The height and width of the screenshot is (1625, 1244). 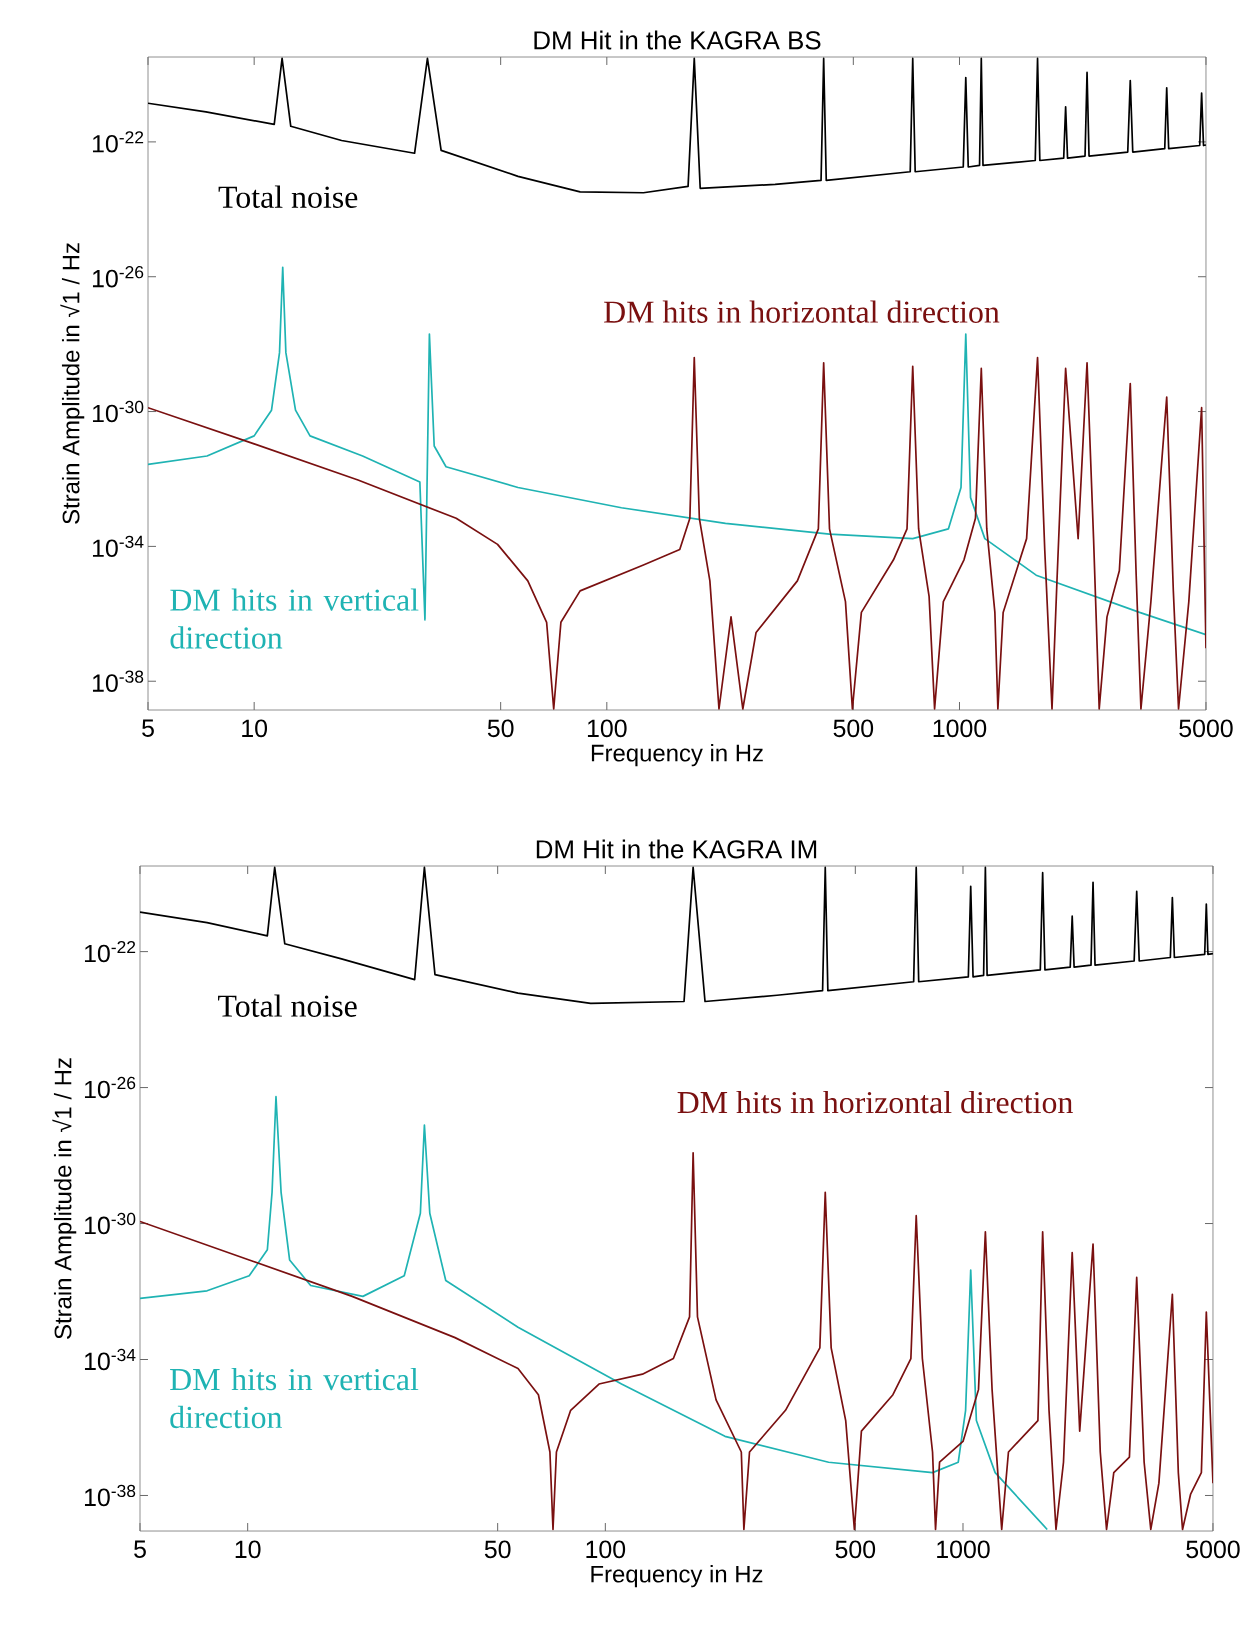 What do you see at coordinates (294, 1398) in the screenshot?
I see `text: DM hits in vertical direction` at bounding box center [294, 1398].